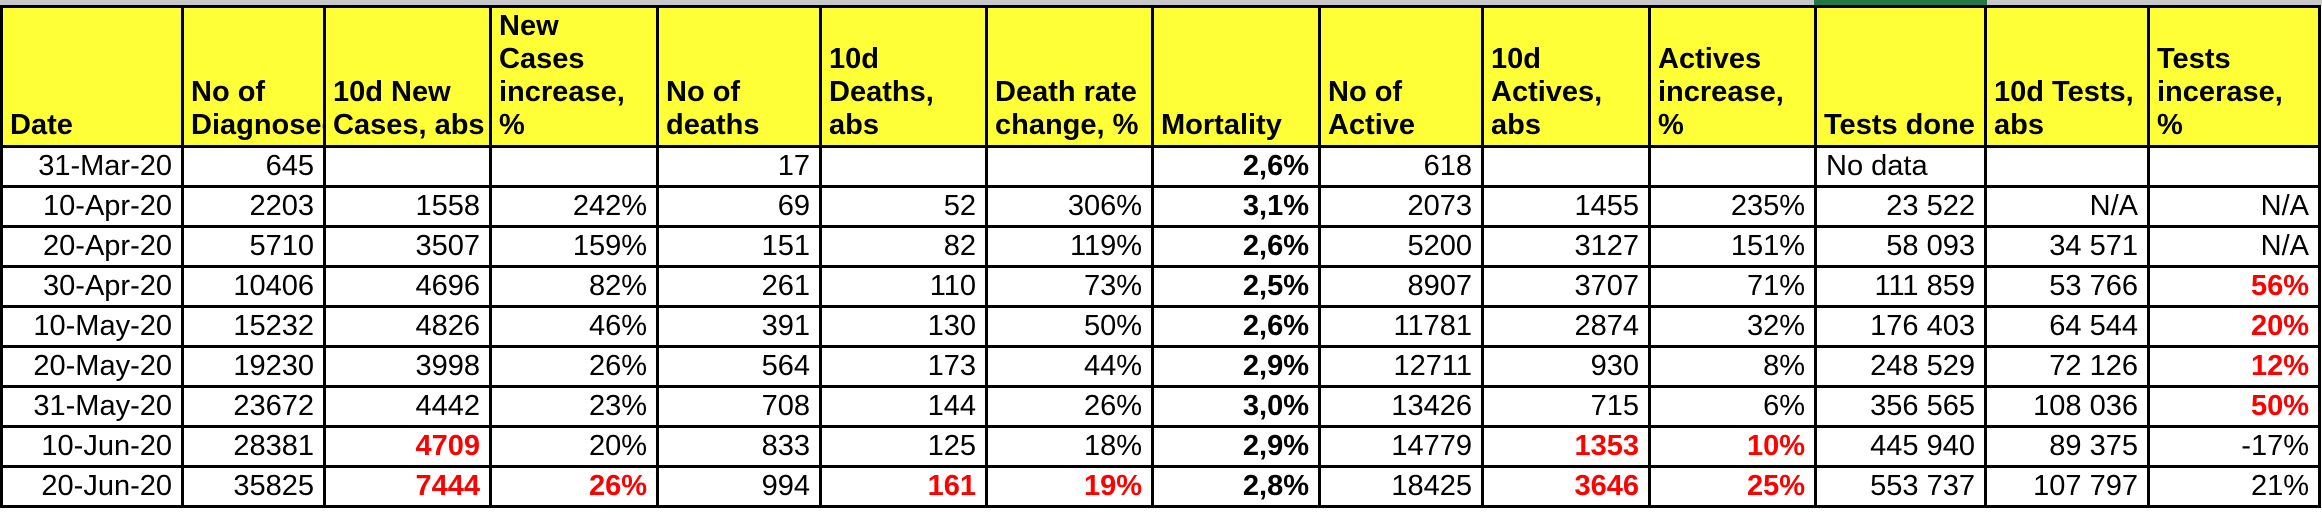 The width and height of the screenshot is (2322, 518). What do you see at coordinates (1900, 76) in the screenshot?
I see `column-header: Tests done` at bounding box center [1900, 76].